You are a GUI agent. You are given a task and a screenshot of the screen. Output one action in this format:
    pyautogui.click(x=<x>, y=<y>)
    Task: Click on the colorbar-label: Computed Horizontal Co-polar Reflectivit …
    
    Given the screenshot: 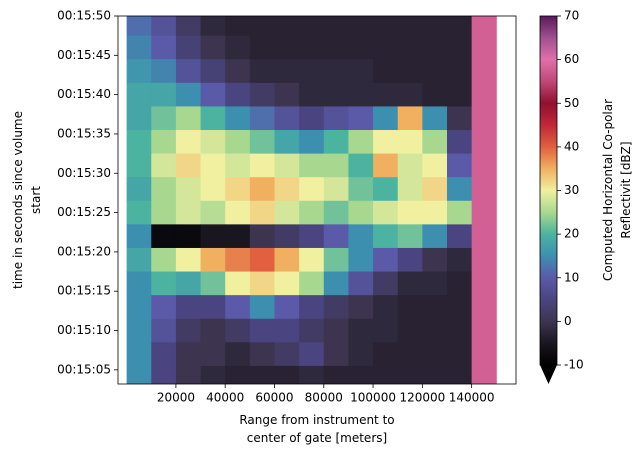 What is the action you would take?
    pyautogui.click(x=617, y=190)
    